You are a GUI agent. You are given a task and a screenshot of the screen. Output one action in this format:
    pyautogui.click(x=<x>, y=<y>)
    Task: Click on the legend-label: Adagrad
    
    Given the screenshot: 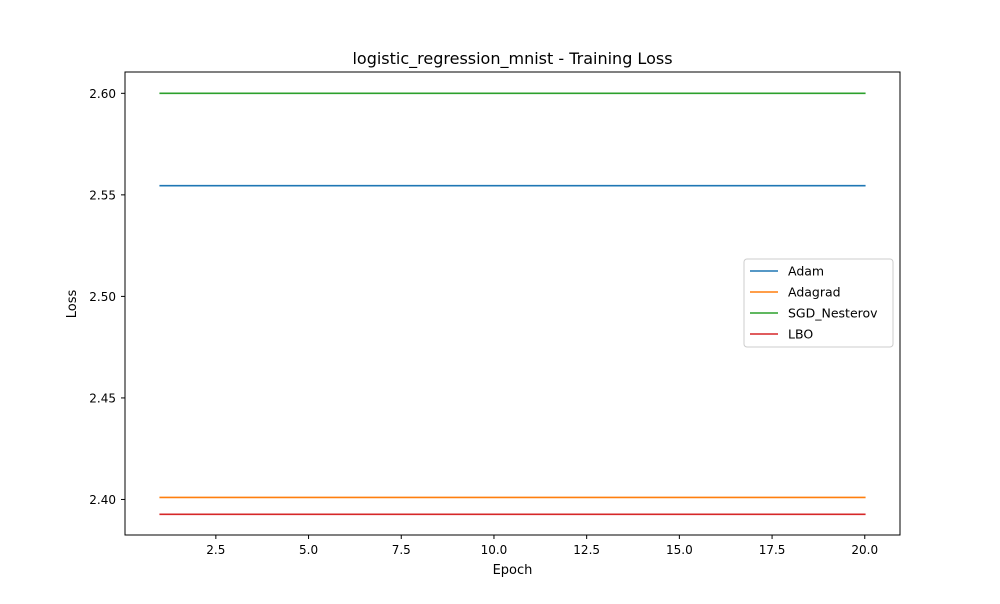 What is the action you would take?
    pyautogui.click(x=814, y=292)
    